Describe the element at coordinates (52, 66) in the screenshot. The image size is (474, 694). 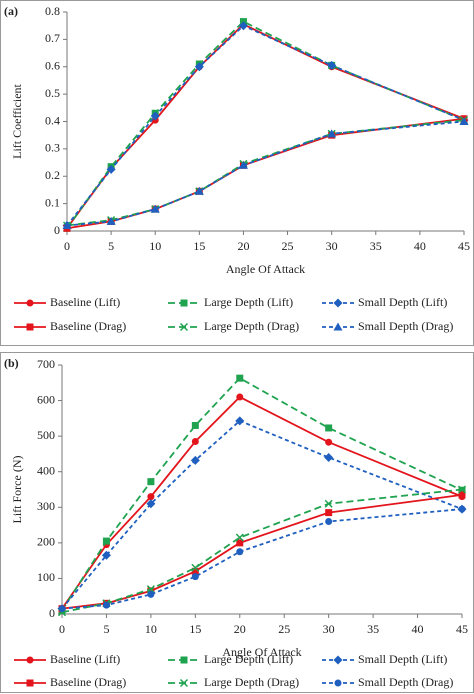
I see `y-tick-label: 0.6` at that location.